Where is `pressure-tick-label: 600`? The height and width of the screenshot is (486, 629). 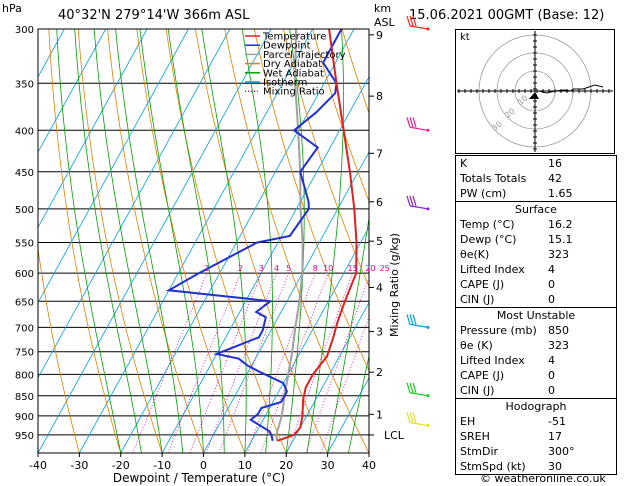 pressure-tick-label: 600 is located at coordinates (24, 274).